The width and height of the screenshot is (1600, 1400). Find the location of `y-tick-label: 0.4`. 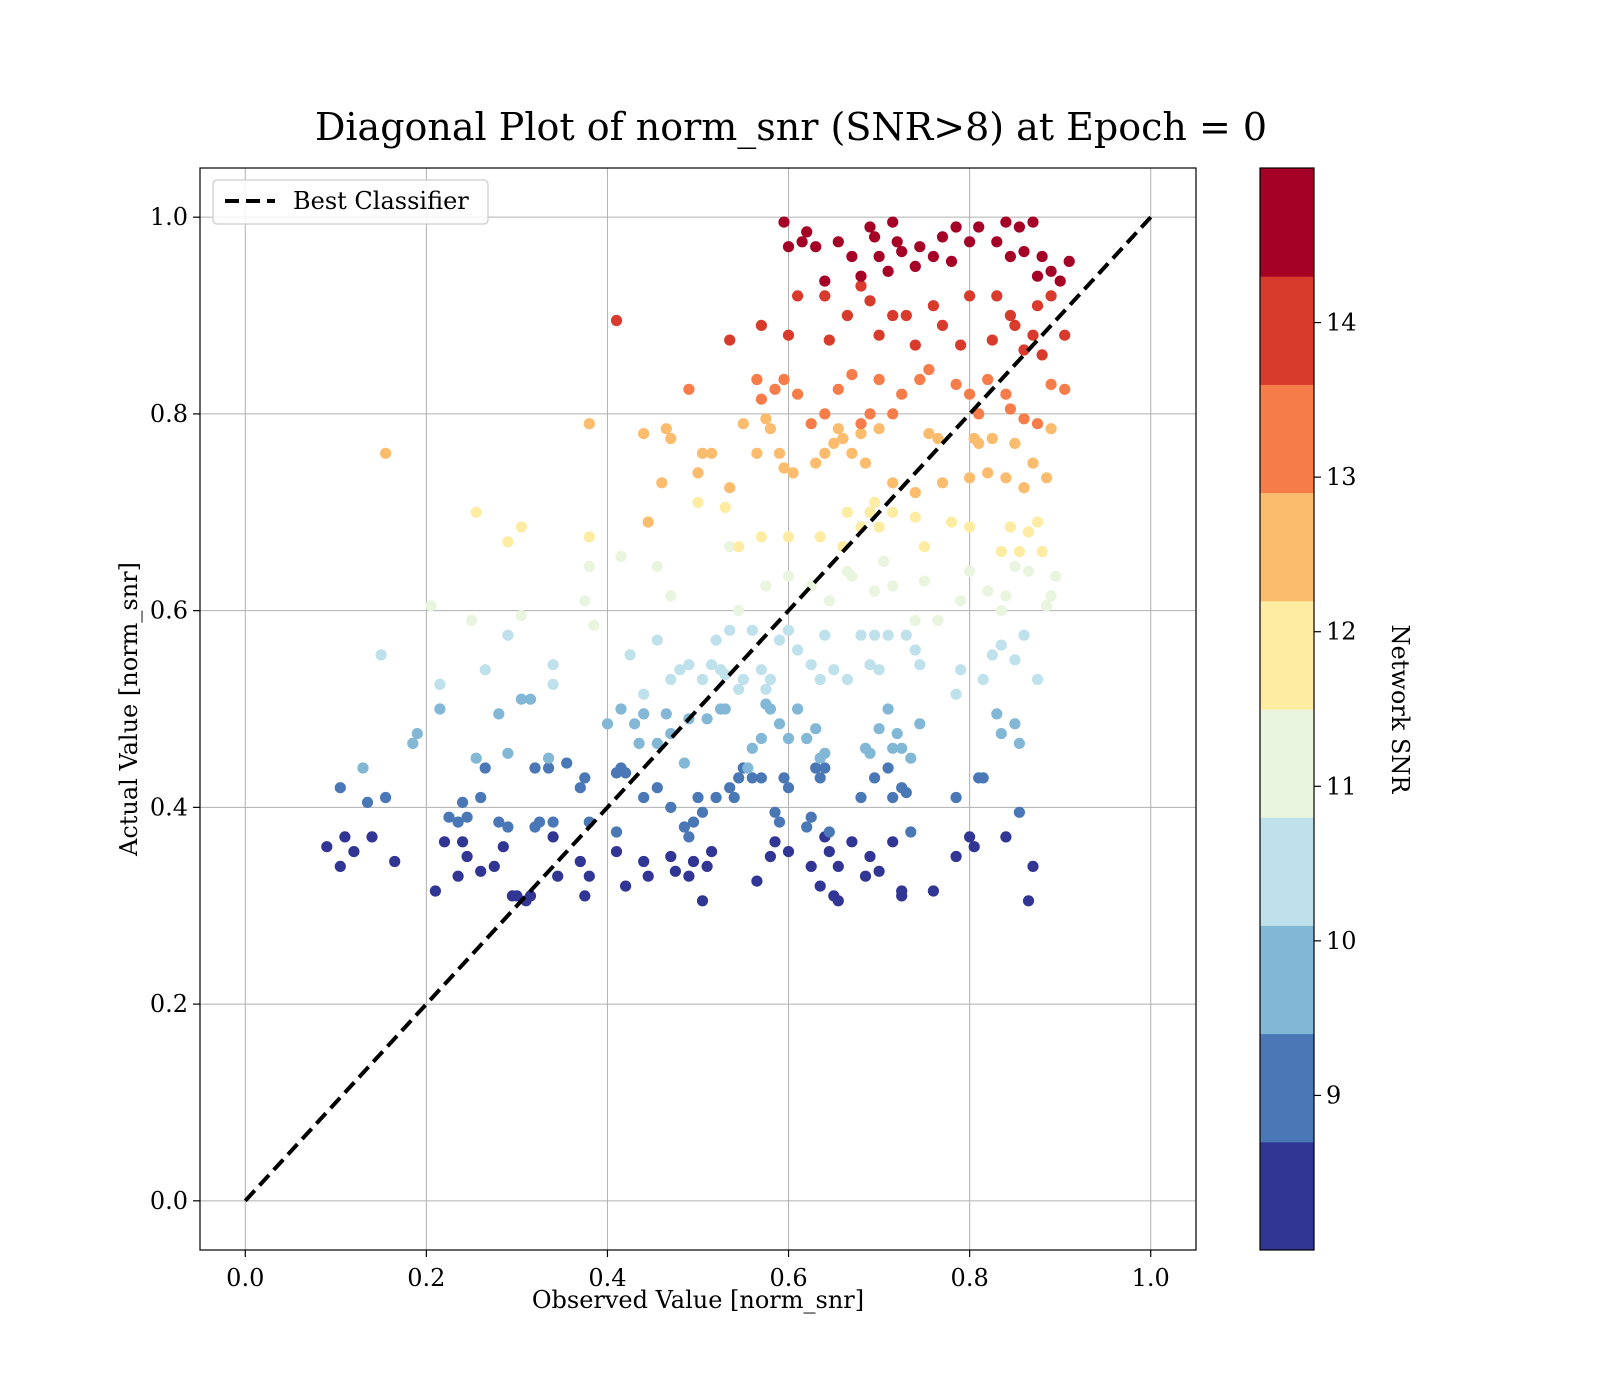

y-tick-label: 0.4 is located at coordinates (169, 807).